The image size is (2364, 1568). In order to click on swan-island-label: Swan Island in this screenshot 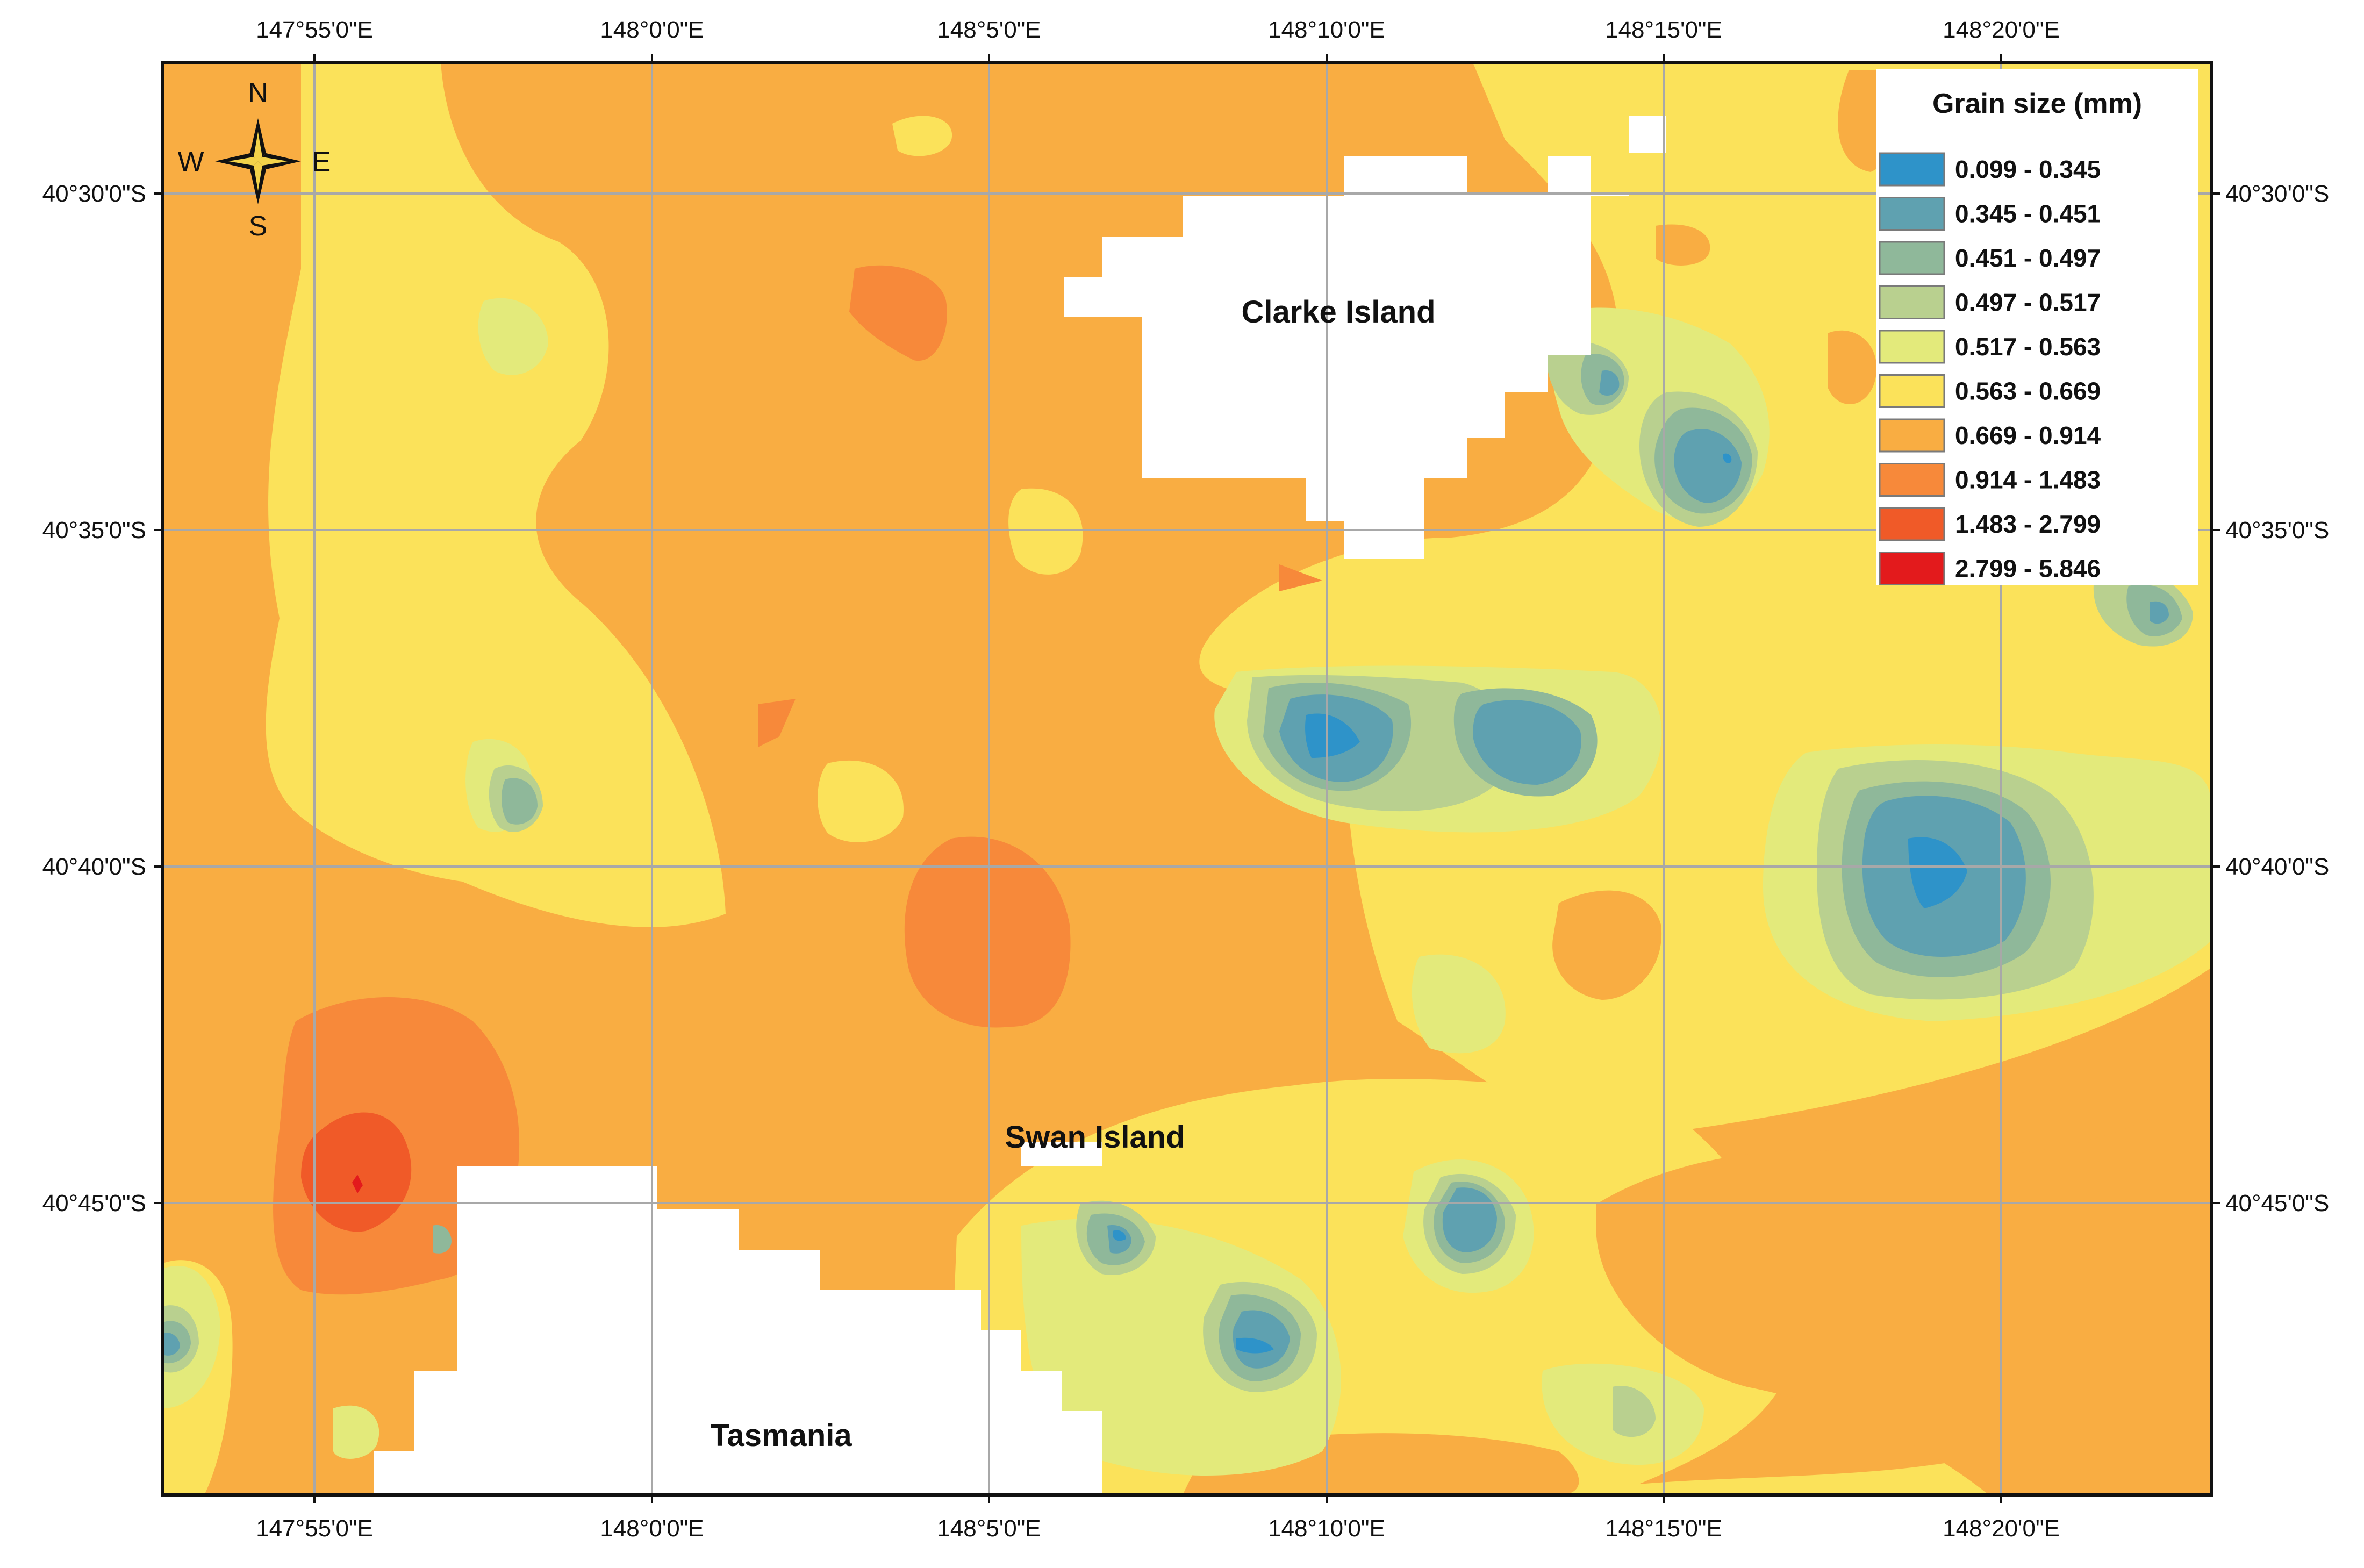, I will do `click(1095, 1137)`.